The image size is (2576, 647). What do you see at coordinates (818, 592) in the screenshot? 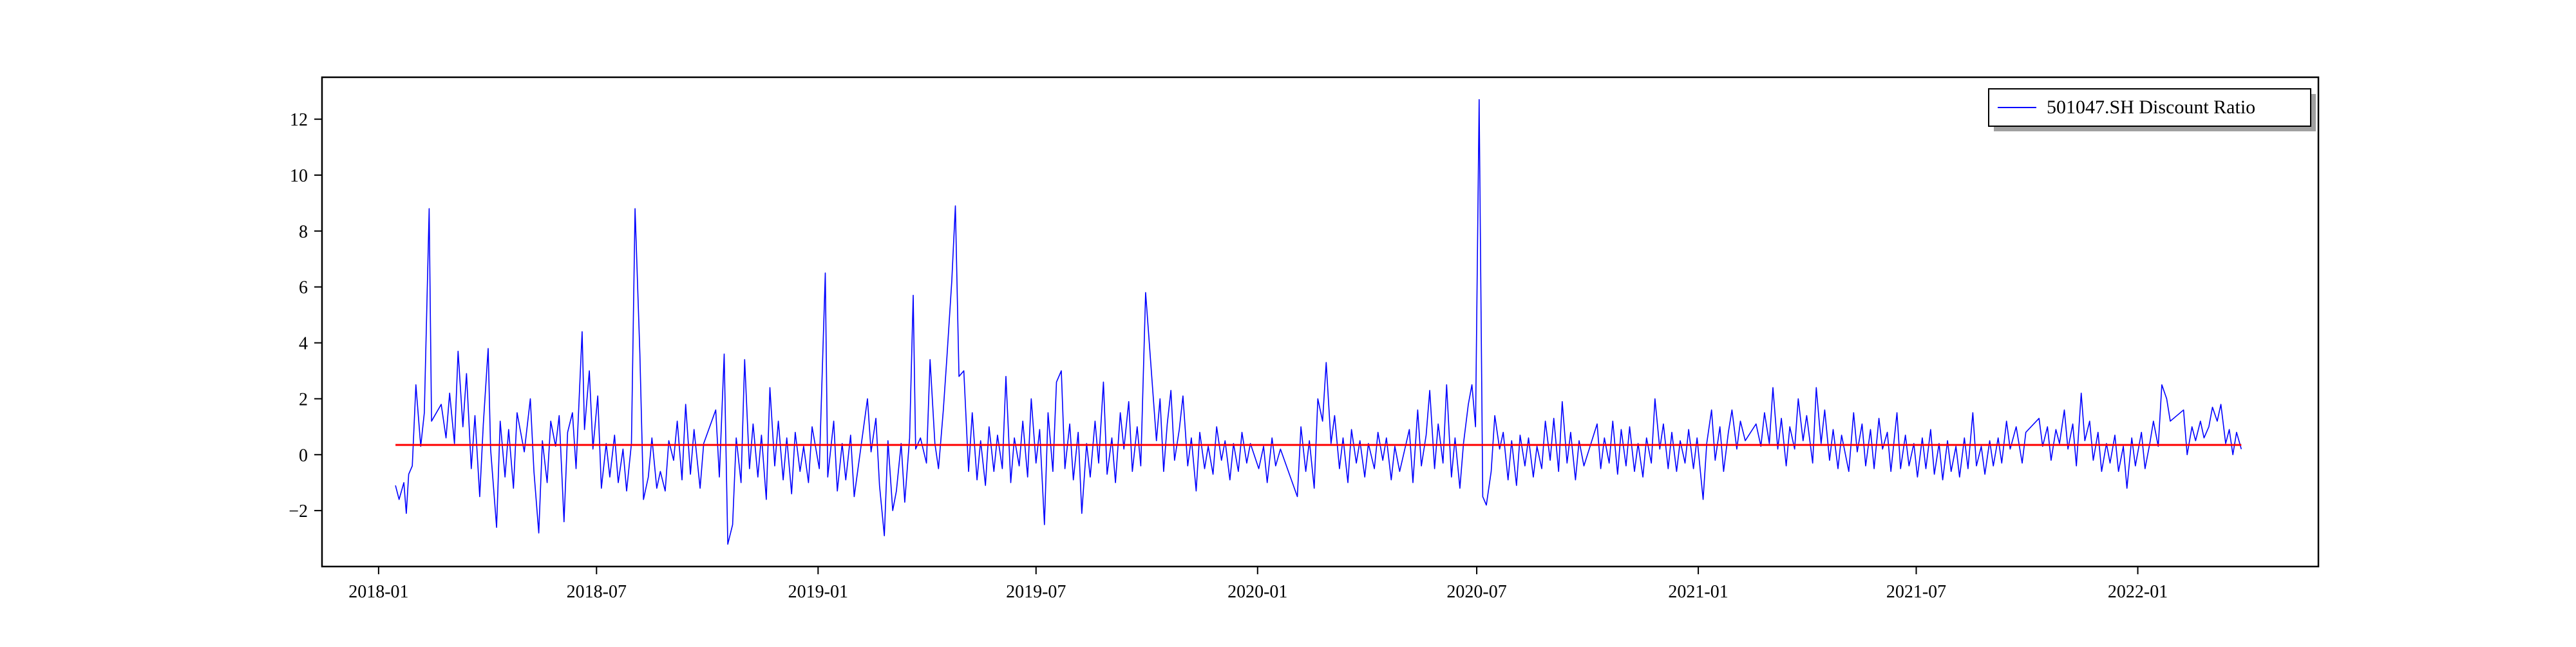
I see `x-tick-label: 2019-01` at bounding box center [818, 592].